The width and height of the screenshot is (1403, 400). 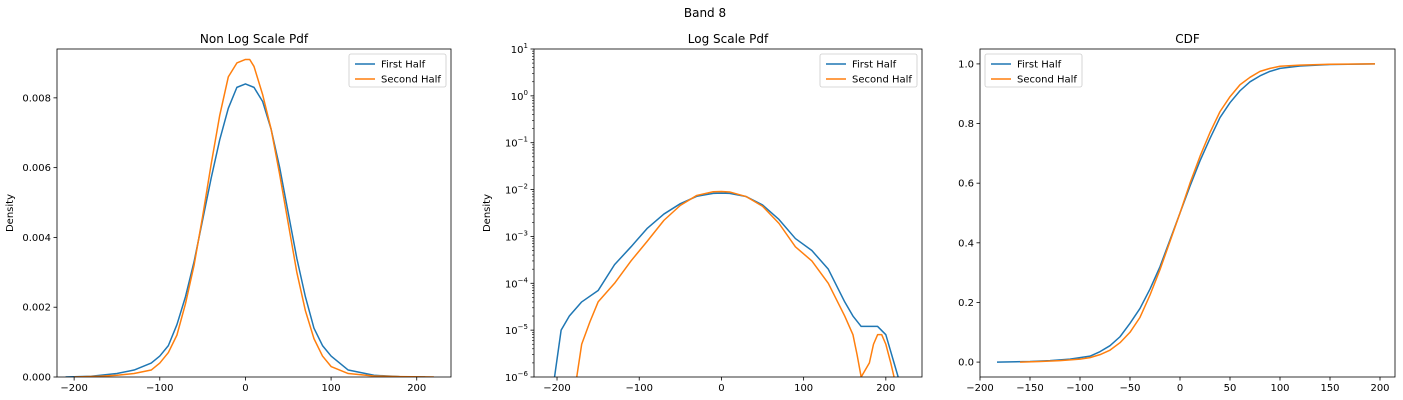 I want to click on y-tick-label: 10¹, so click(x=519, y=49).